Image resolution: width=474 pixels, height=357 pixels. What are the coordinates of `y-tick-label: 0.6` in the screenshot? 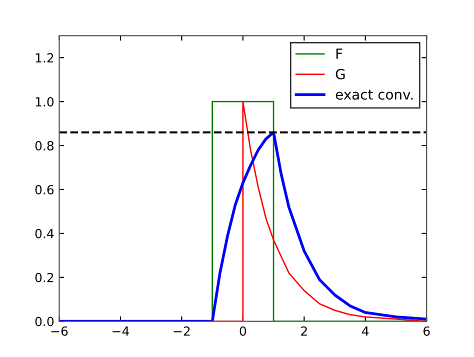 It's located at (44, 189).